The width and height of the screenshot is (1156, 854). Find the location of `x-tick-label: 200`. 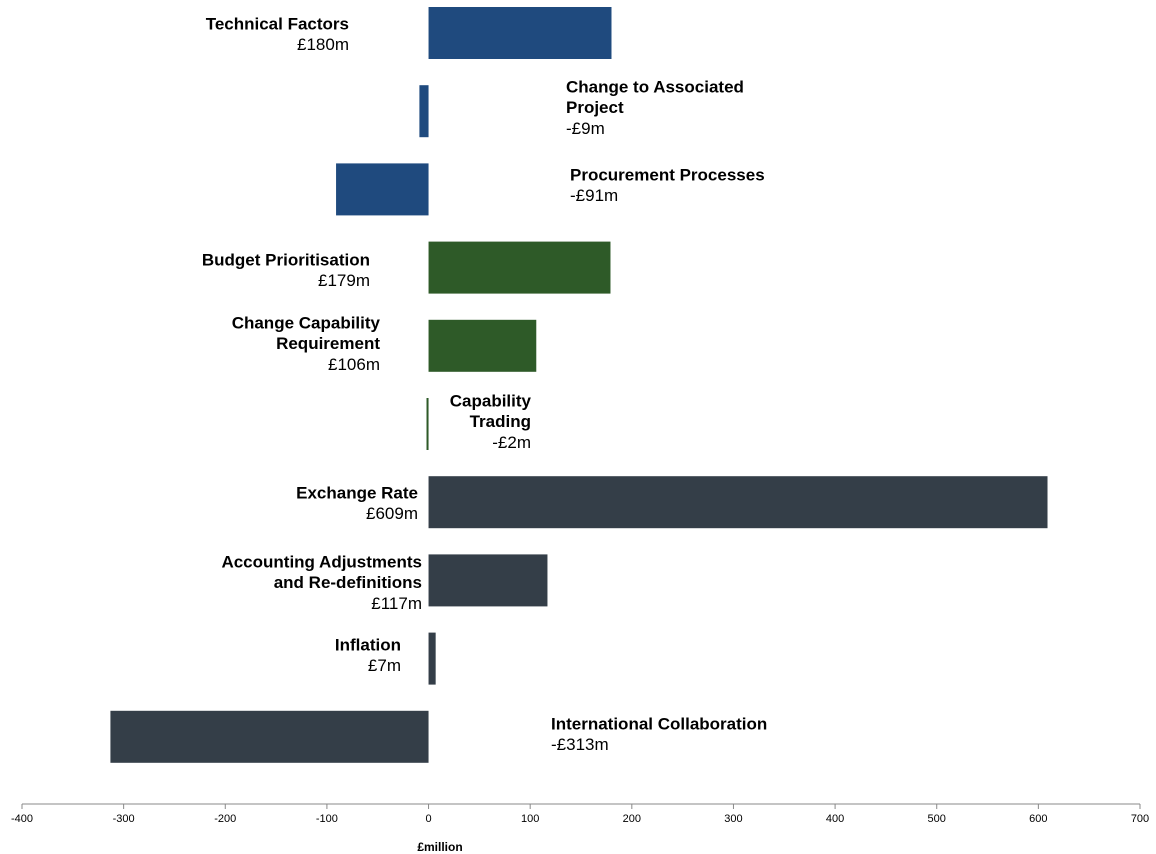

x-tick-label: 200 is located at coordinates (632, 819).